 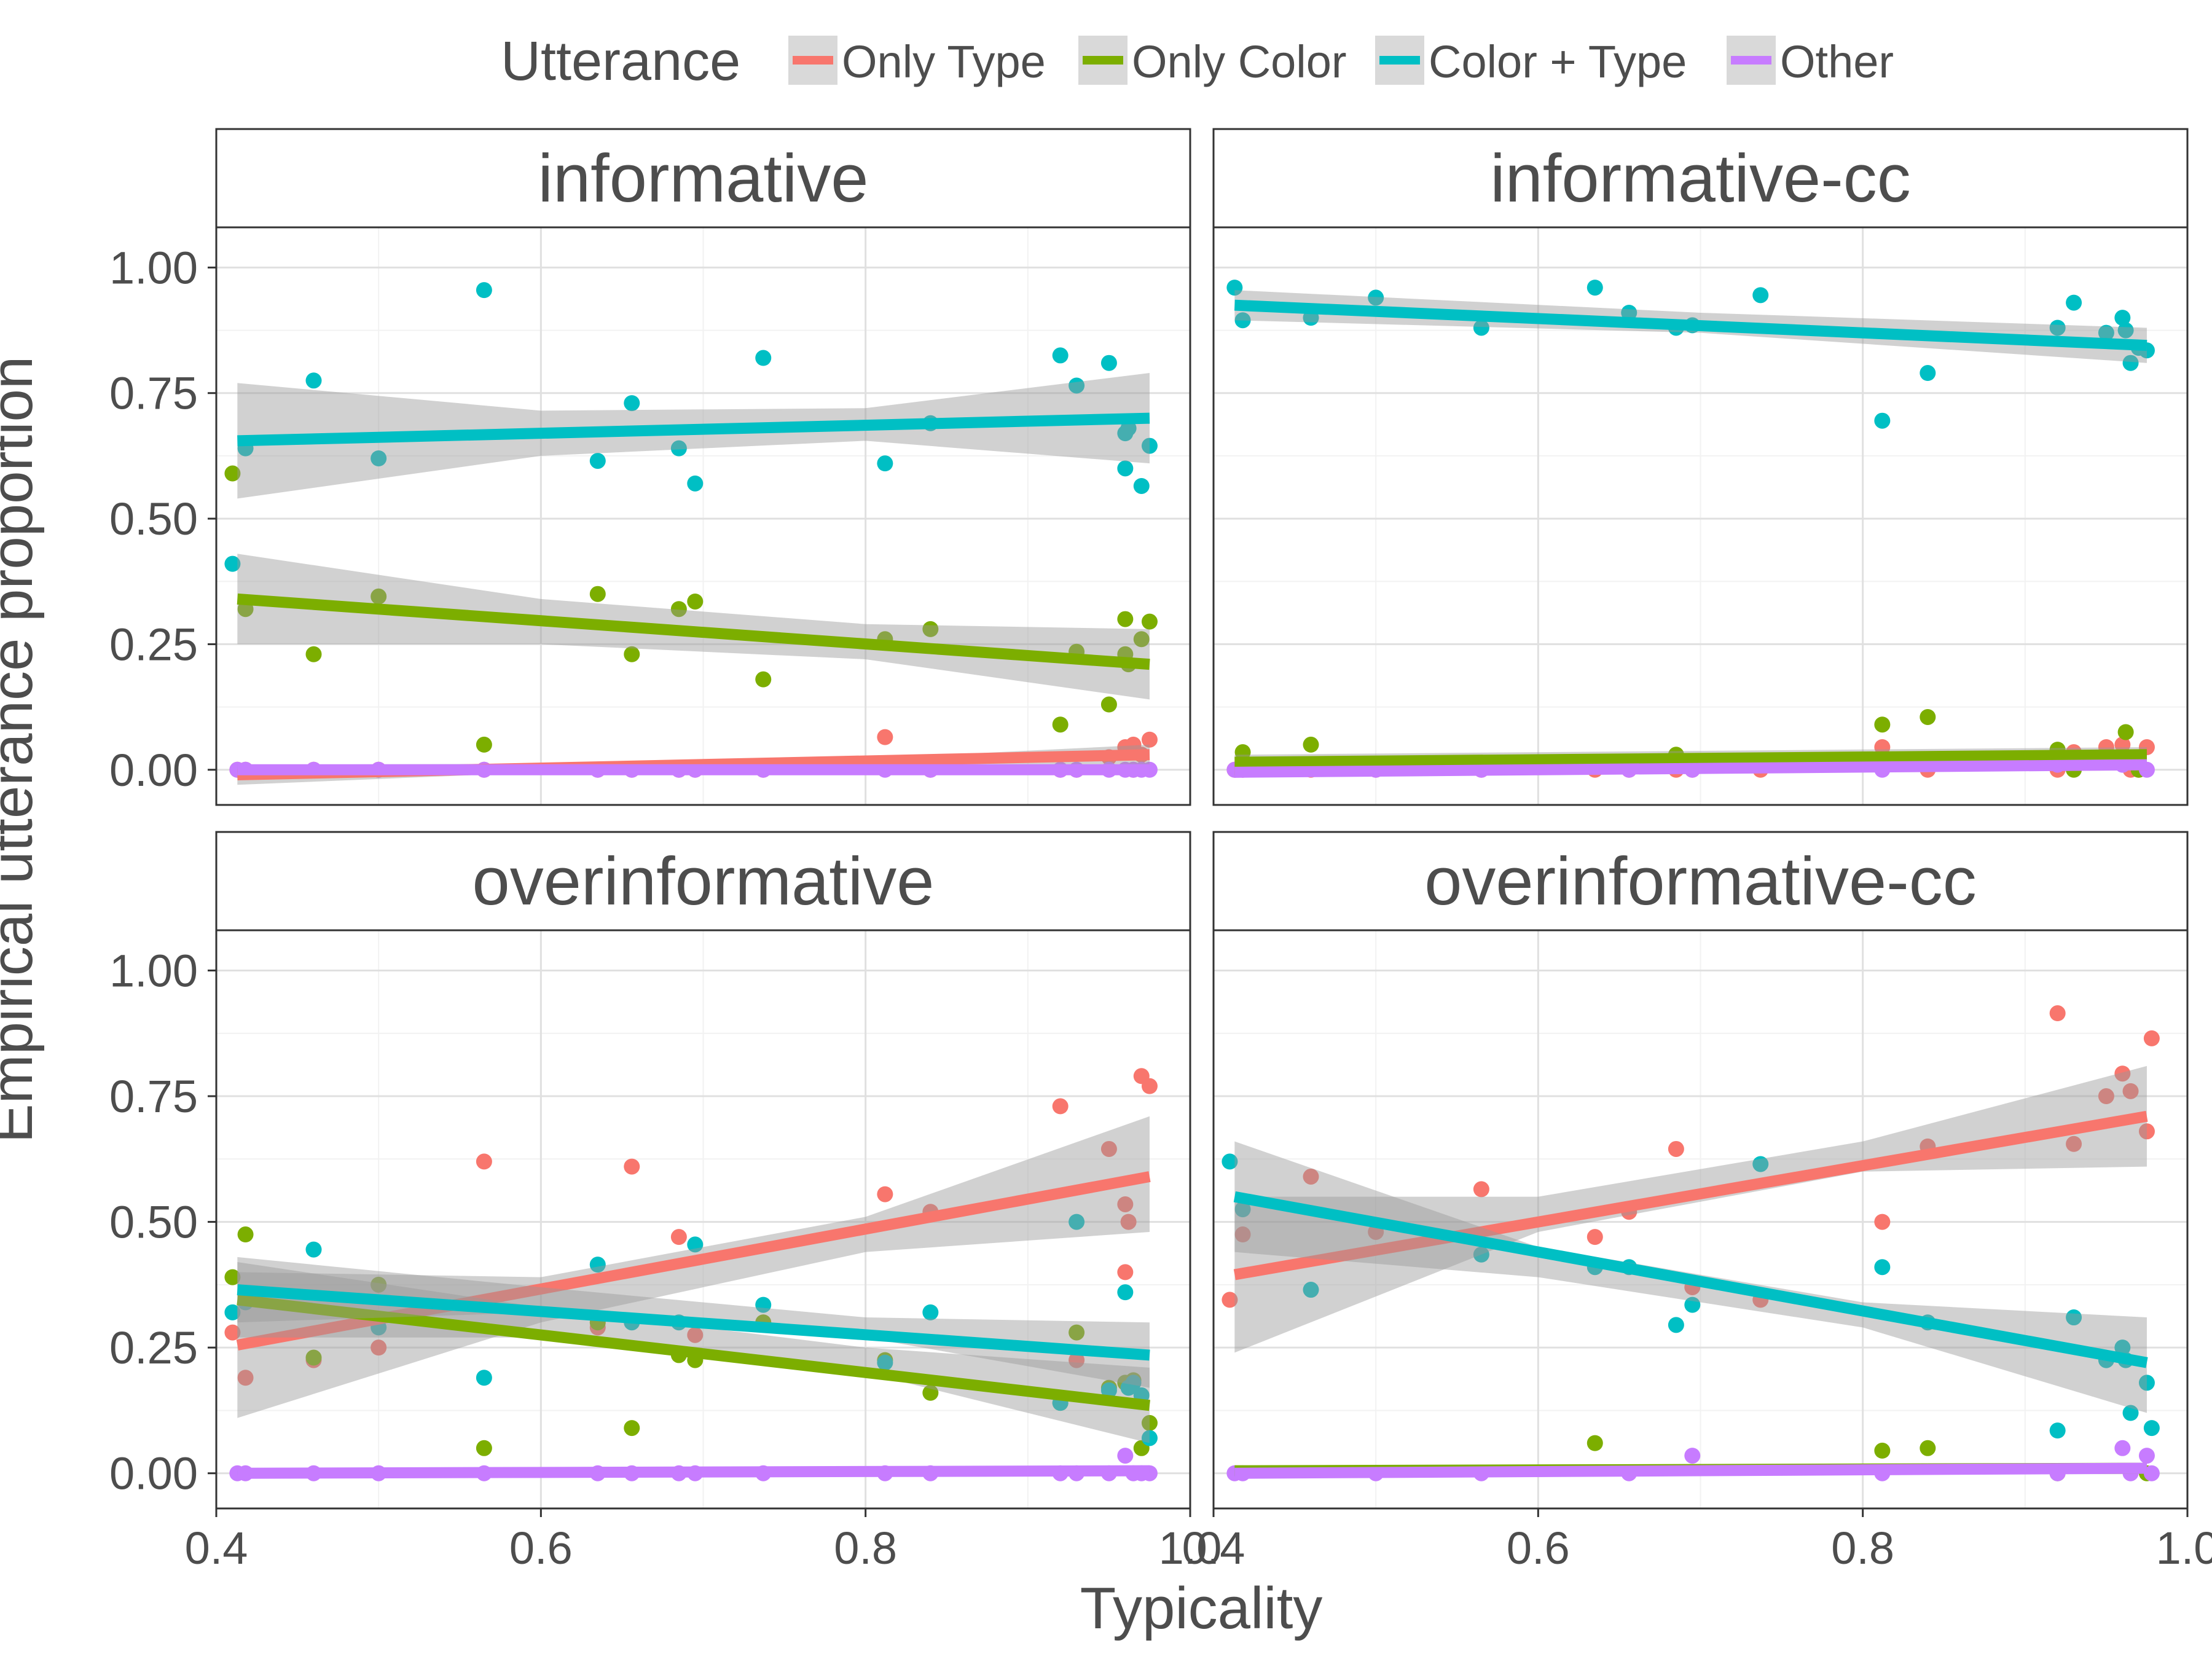 I want to click on legend-item-only-color: Only Color, so click(x=1212, y=61).